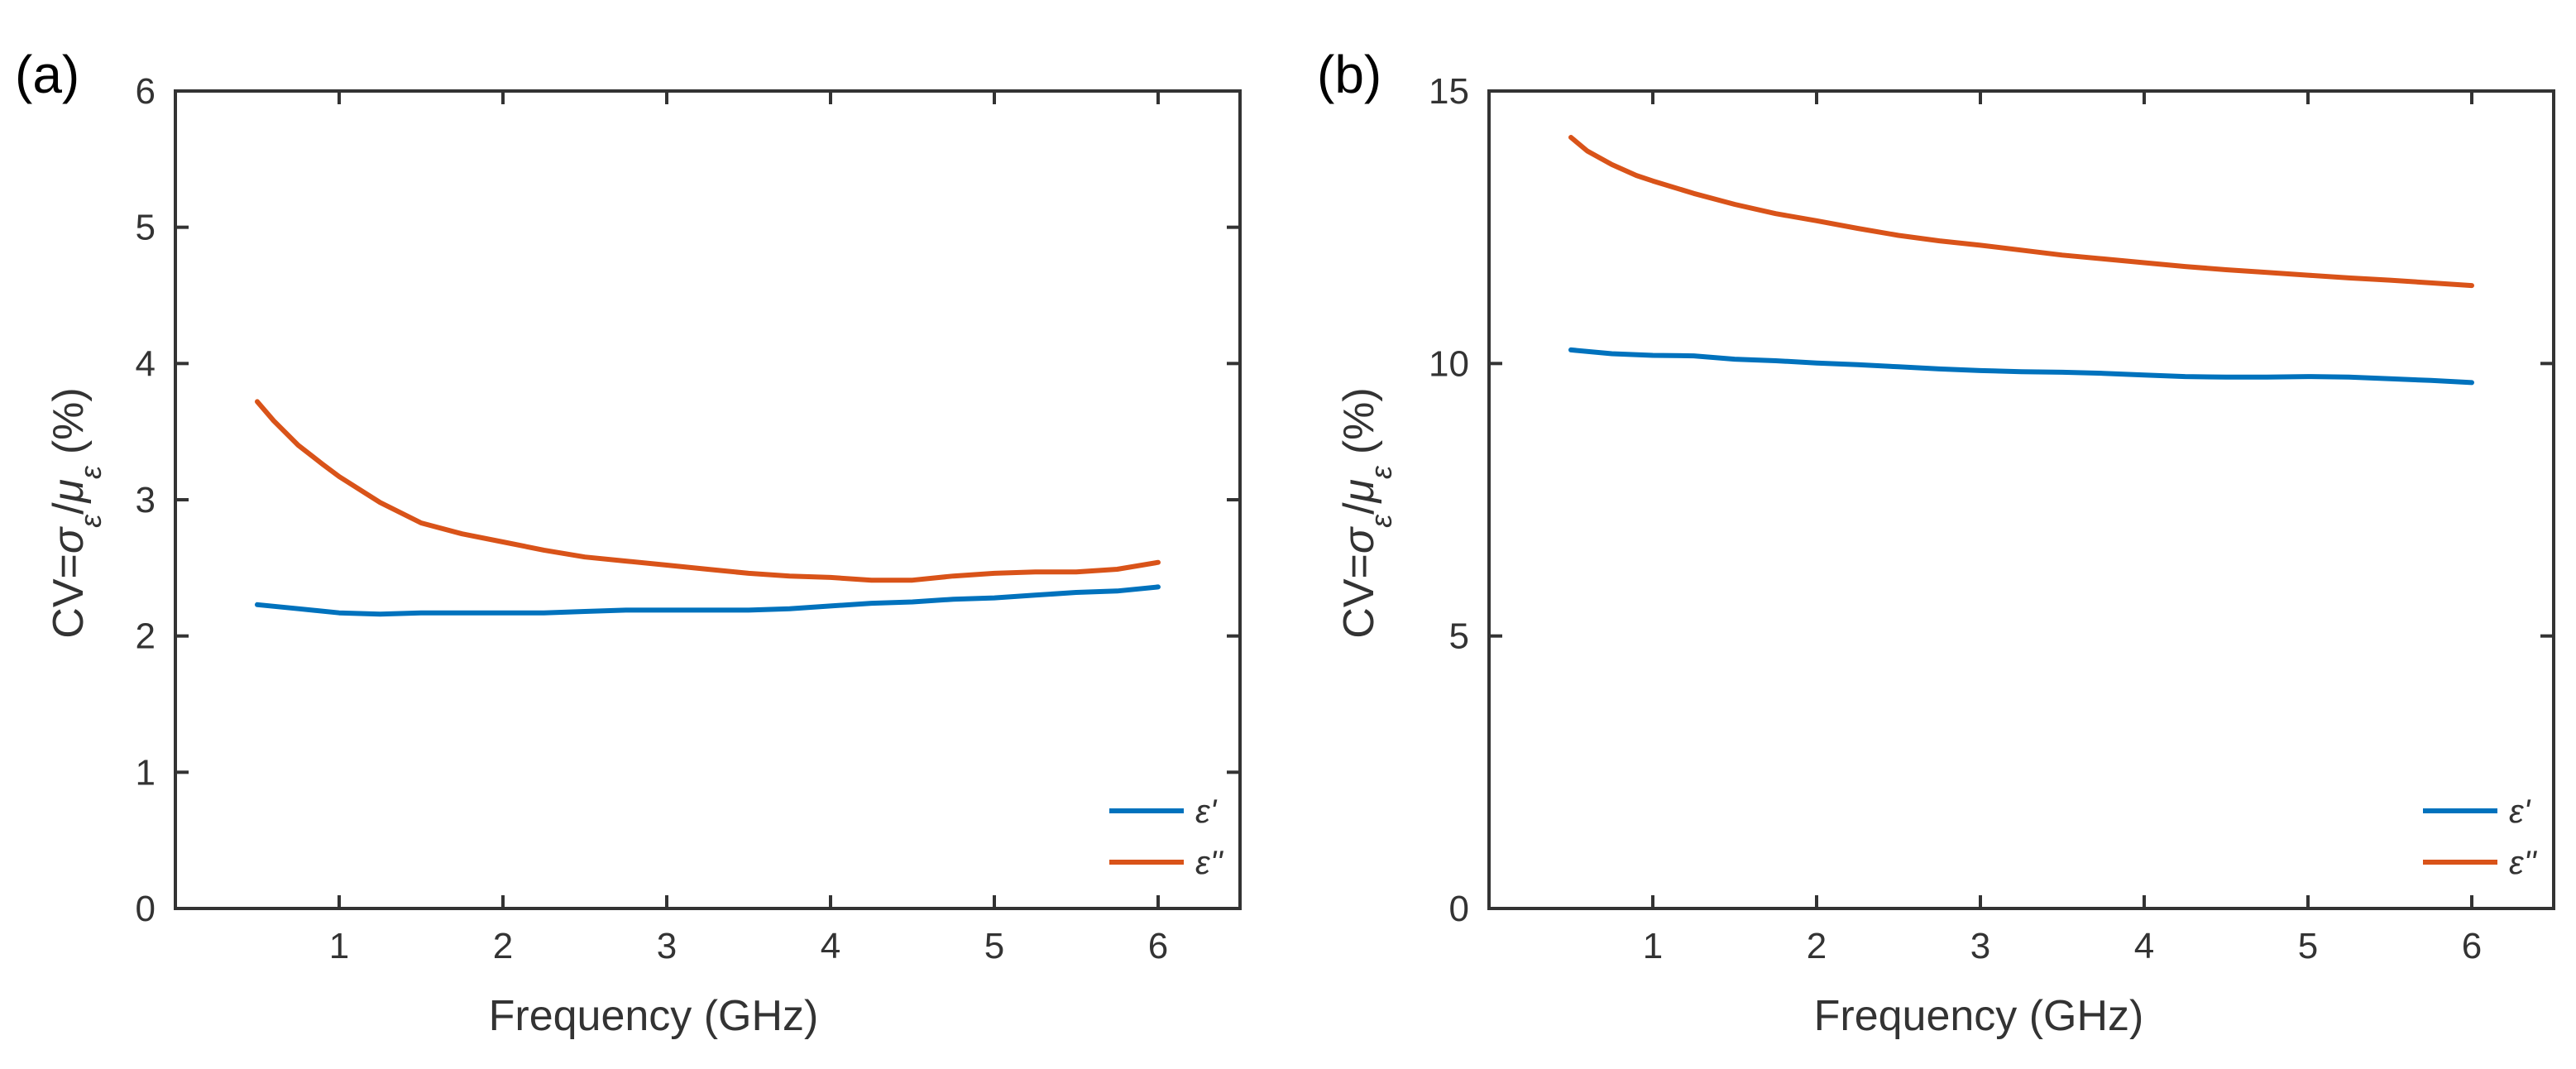 The height and width of the screenshot is (1069, 2576). What do you see at coordinates (1166, 837) in the screenshot?
I see `panel-a-legend: ε' ε''` at bounding box center [1166, 837].